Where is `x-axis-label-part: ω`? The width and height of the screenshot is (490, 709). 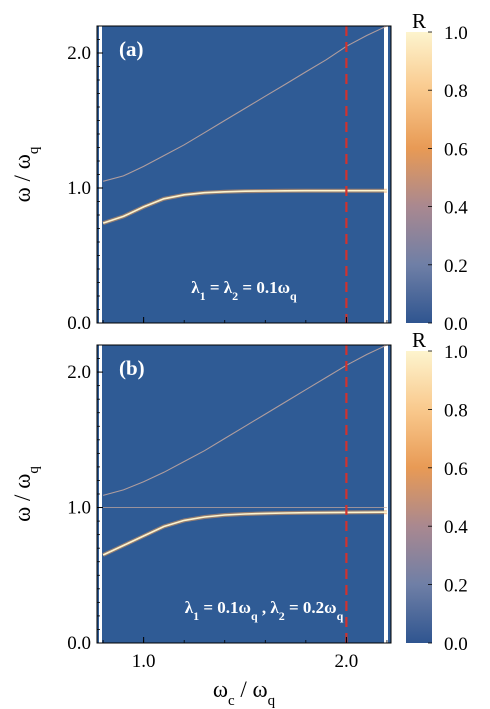
x-axis-label-part: ω is located at coordinates (220, 689).